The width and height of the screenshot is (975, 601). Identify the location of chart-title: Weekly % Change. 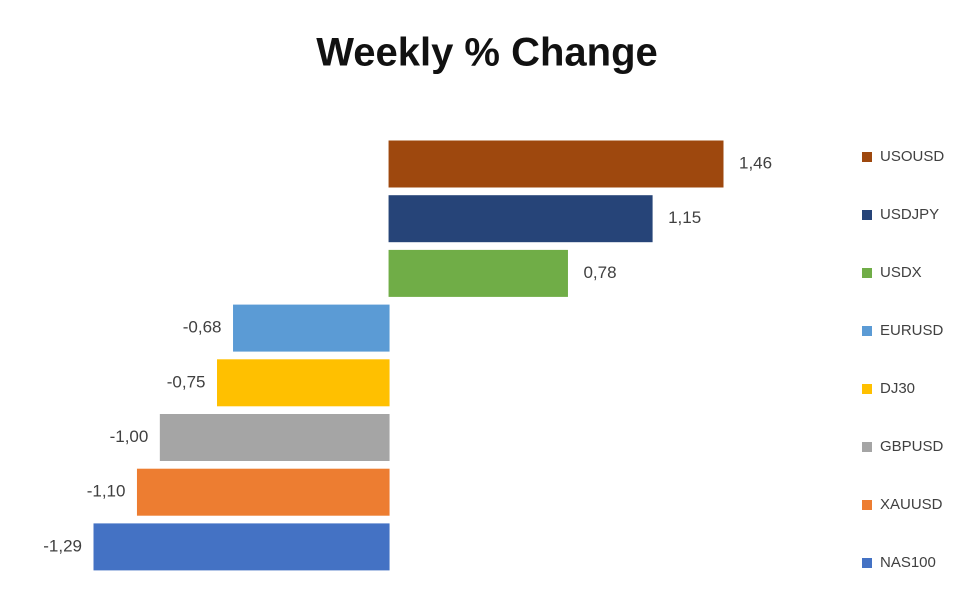
(487, 53).